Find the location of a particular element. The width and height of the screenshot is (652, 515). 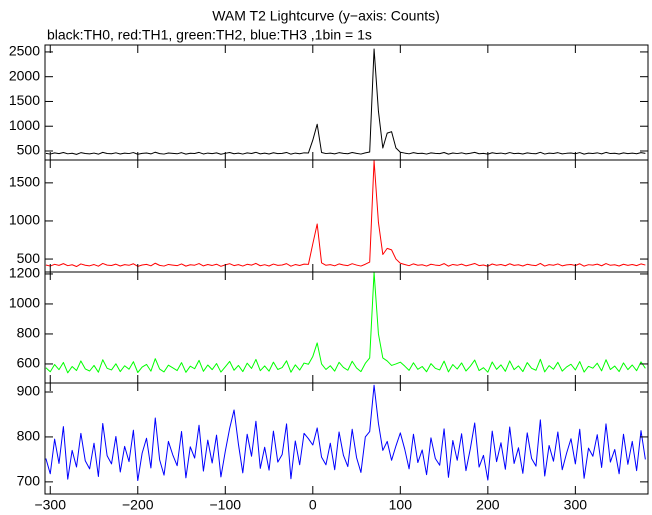

y-tick-label: 700 is located at coordinates (29, 481).